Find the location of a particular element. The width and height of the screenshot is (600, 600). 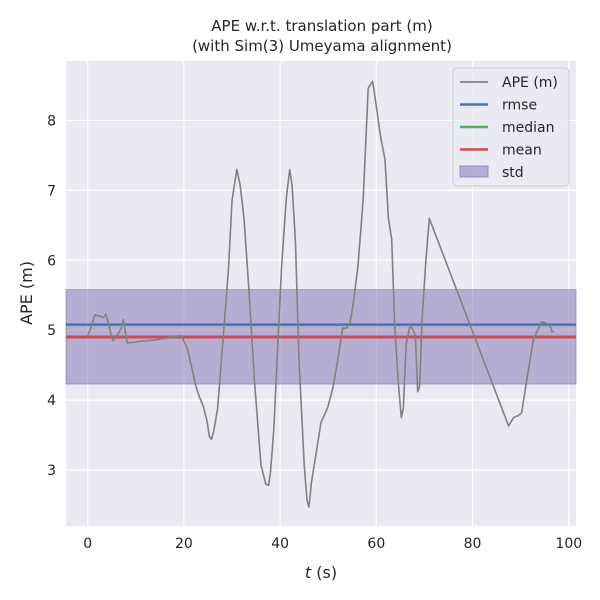

statistic-lines is located at coordinates (321, 331).